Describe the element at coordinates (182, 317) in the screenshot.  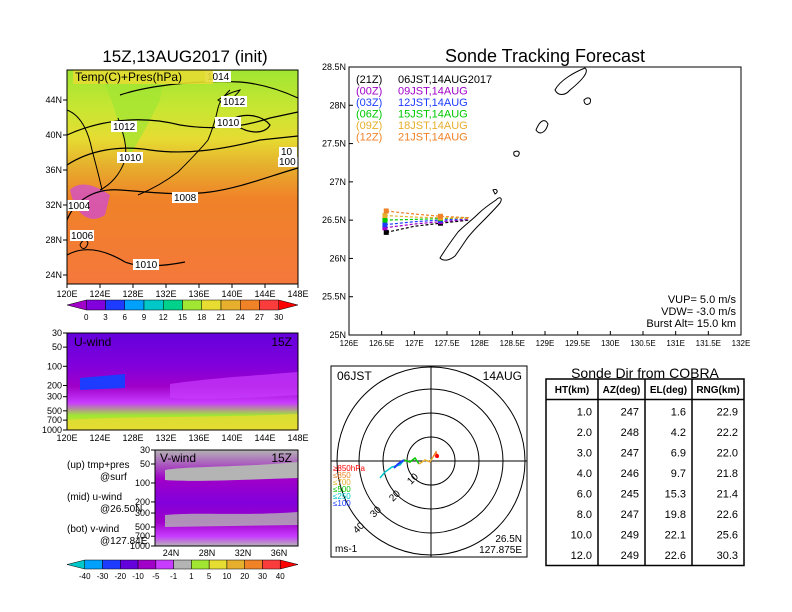
I see `colorbar-tick: 15` at that location.